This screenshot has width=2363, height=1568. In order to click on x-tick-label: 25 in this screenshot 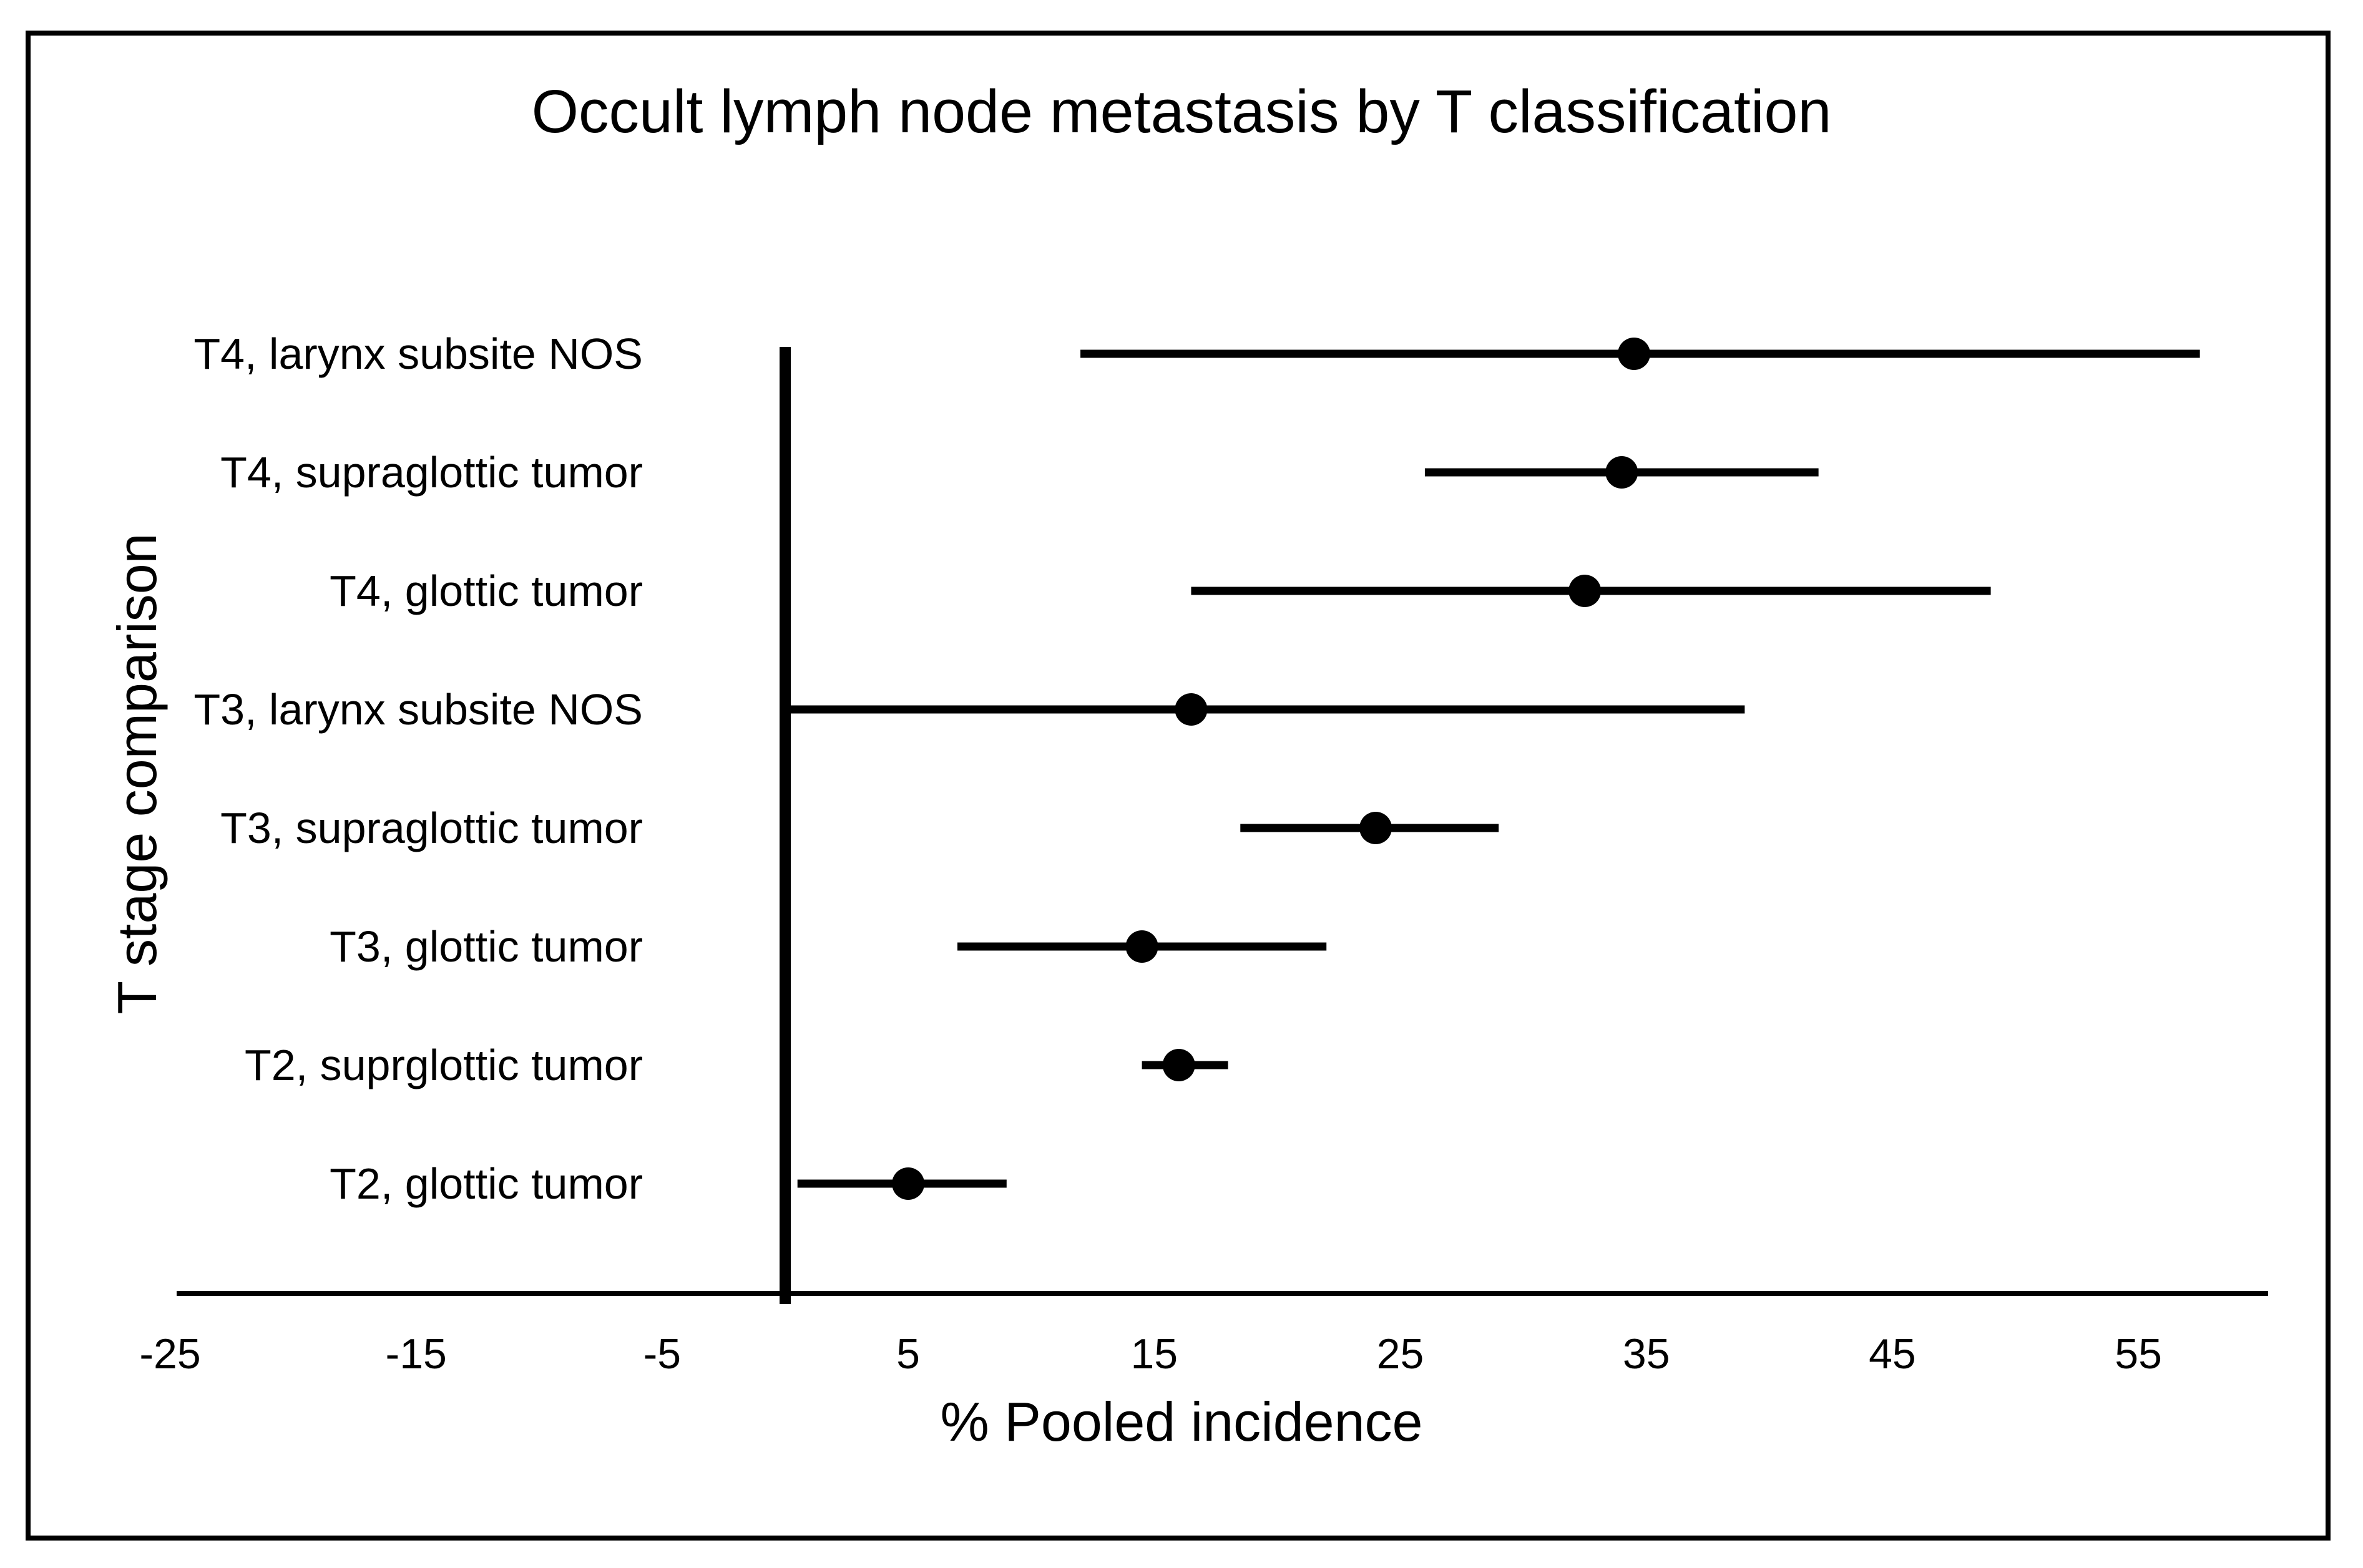, I will do `click(1400, 1354)`.